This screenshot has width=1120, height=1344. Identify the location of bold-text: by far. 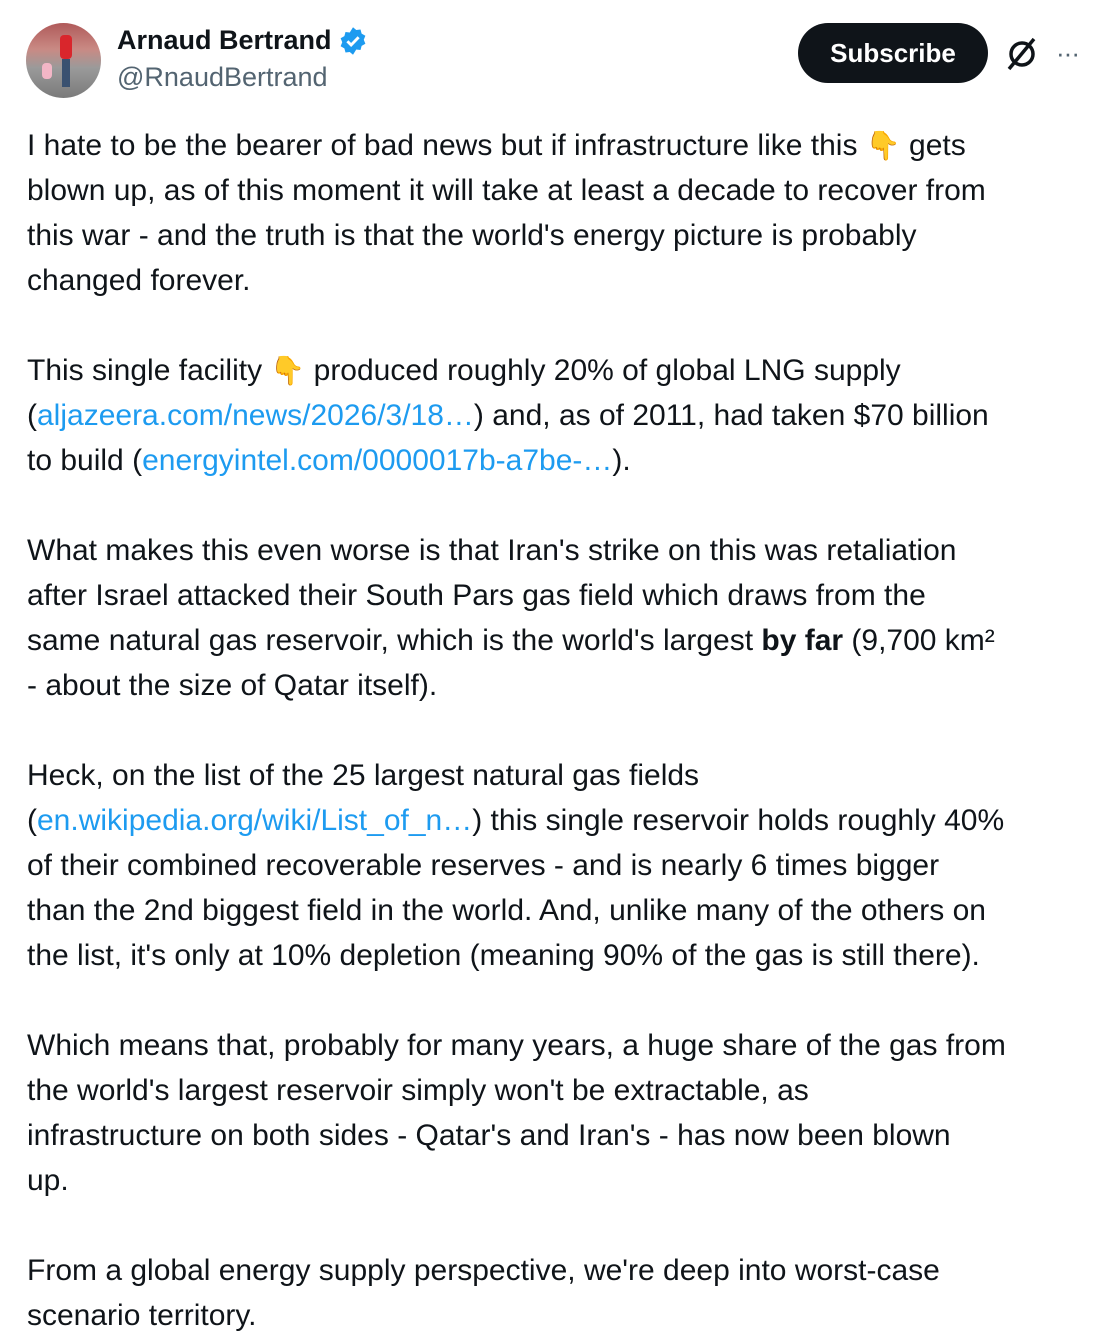
(802, 640).